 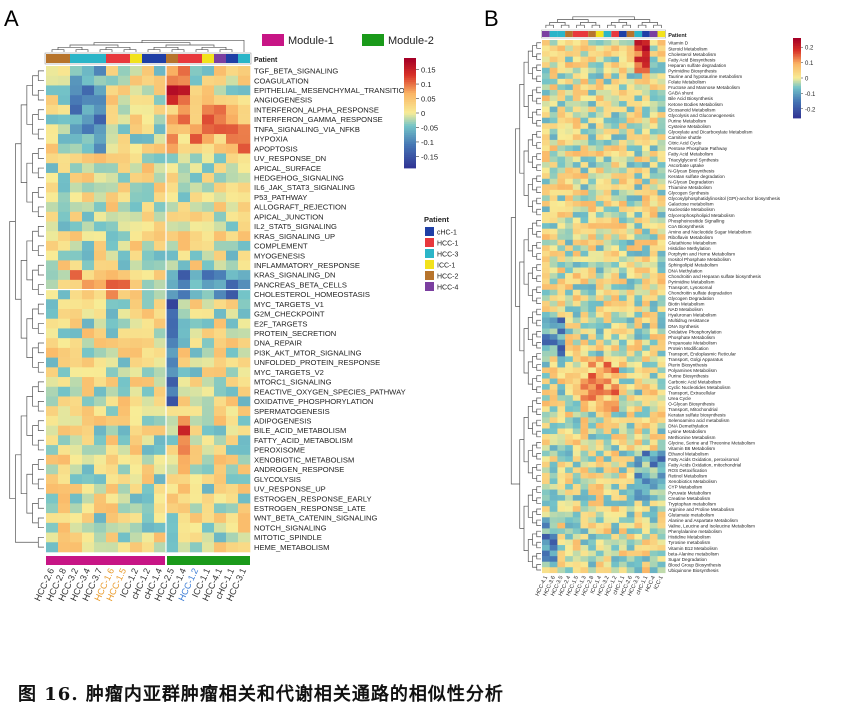 I want to click on row-label: COMPLEMENT, so click(x=281, y=246).